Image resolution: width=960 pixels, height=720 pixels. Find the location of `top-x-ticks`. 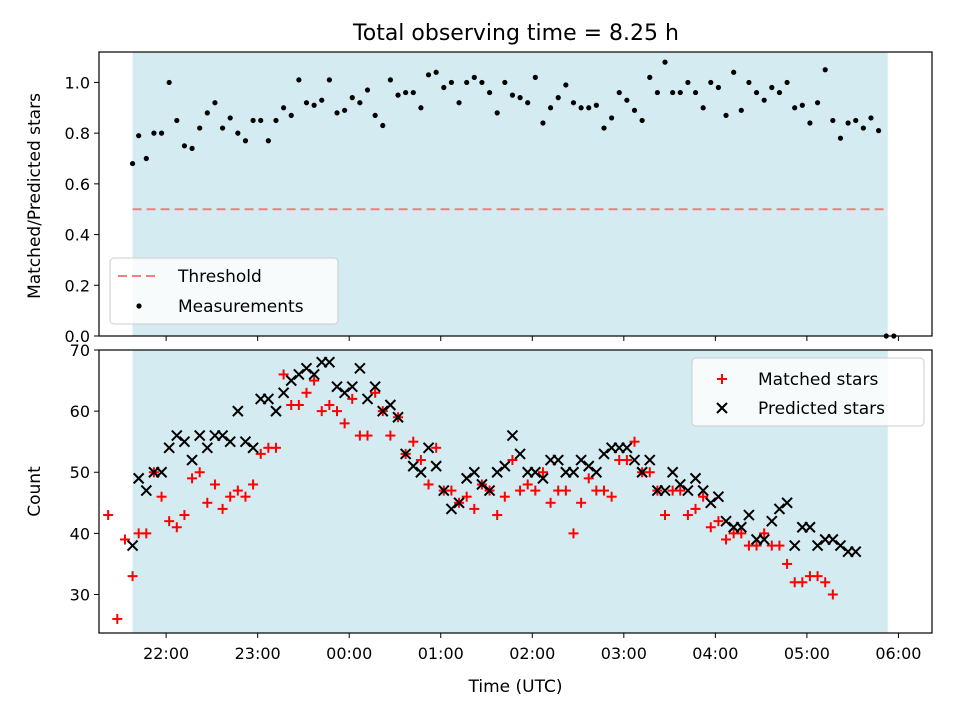

top-x-ticks is located at coordinates (532, 338).